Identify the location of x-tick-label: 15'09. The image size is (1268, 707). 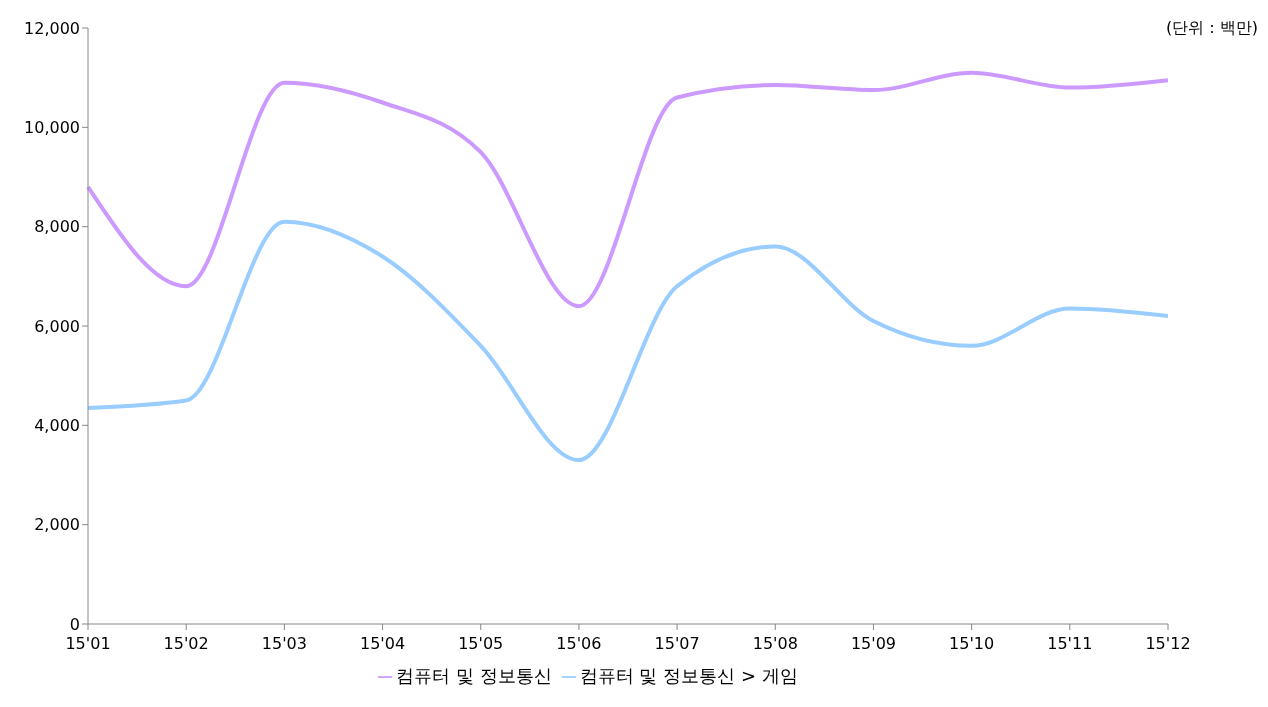
(873, 644).